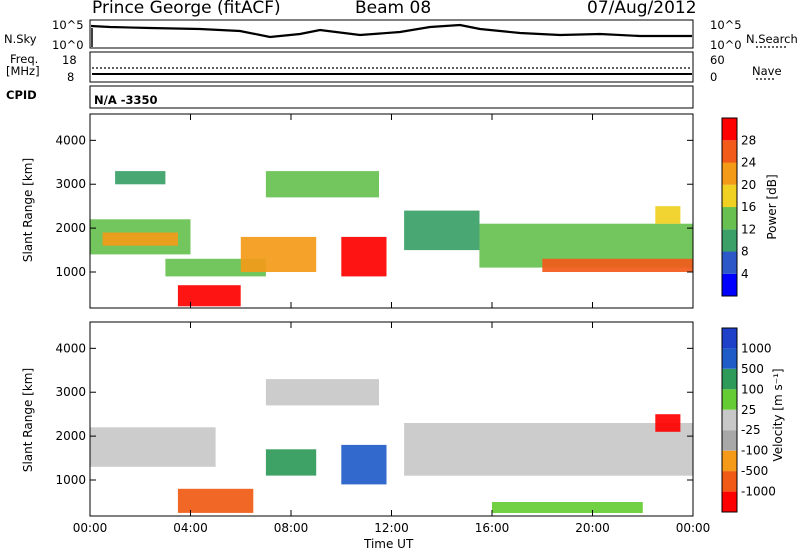 Image resolution: width=800 pixels, height=554 pixels. What do you see at coordinates (393, 9) in the screenshot?
I see `beam-label: Beam 08` at bounding box center [393, 9].